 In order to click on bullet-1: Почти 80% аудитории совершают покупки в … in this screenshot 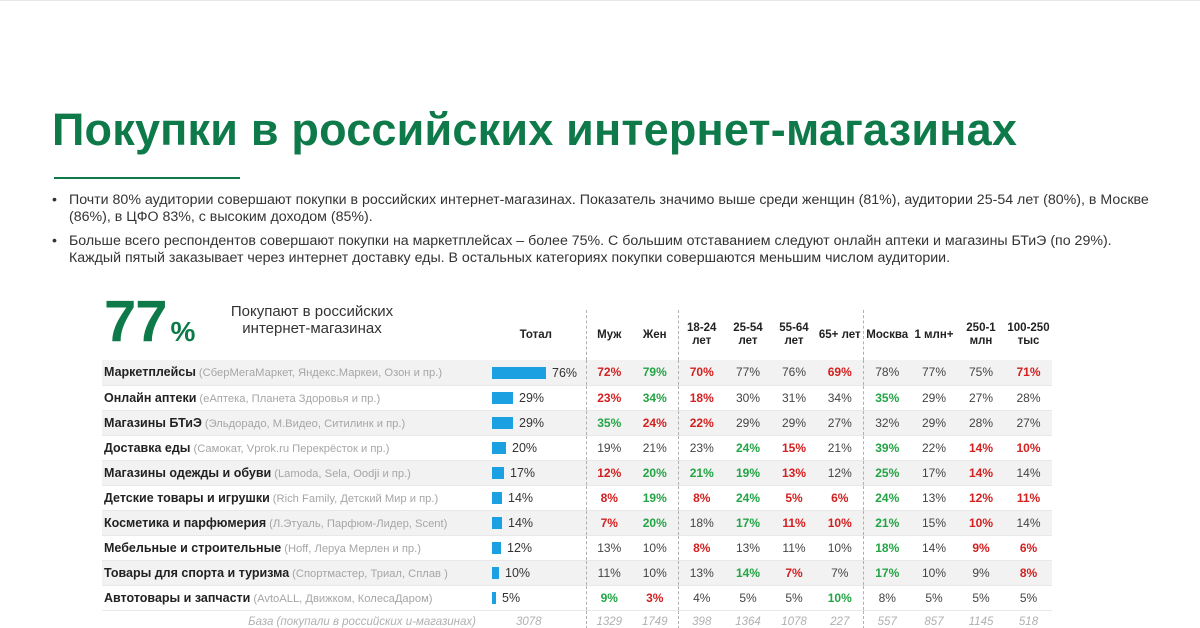, I will do `click(605, 209)`.